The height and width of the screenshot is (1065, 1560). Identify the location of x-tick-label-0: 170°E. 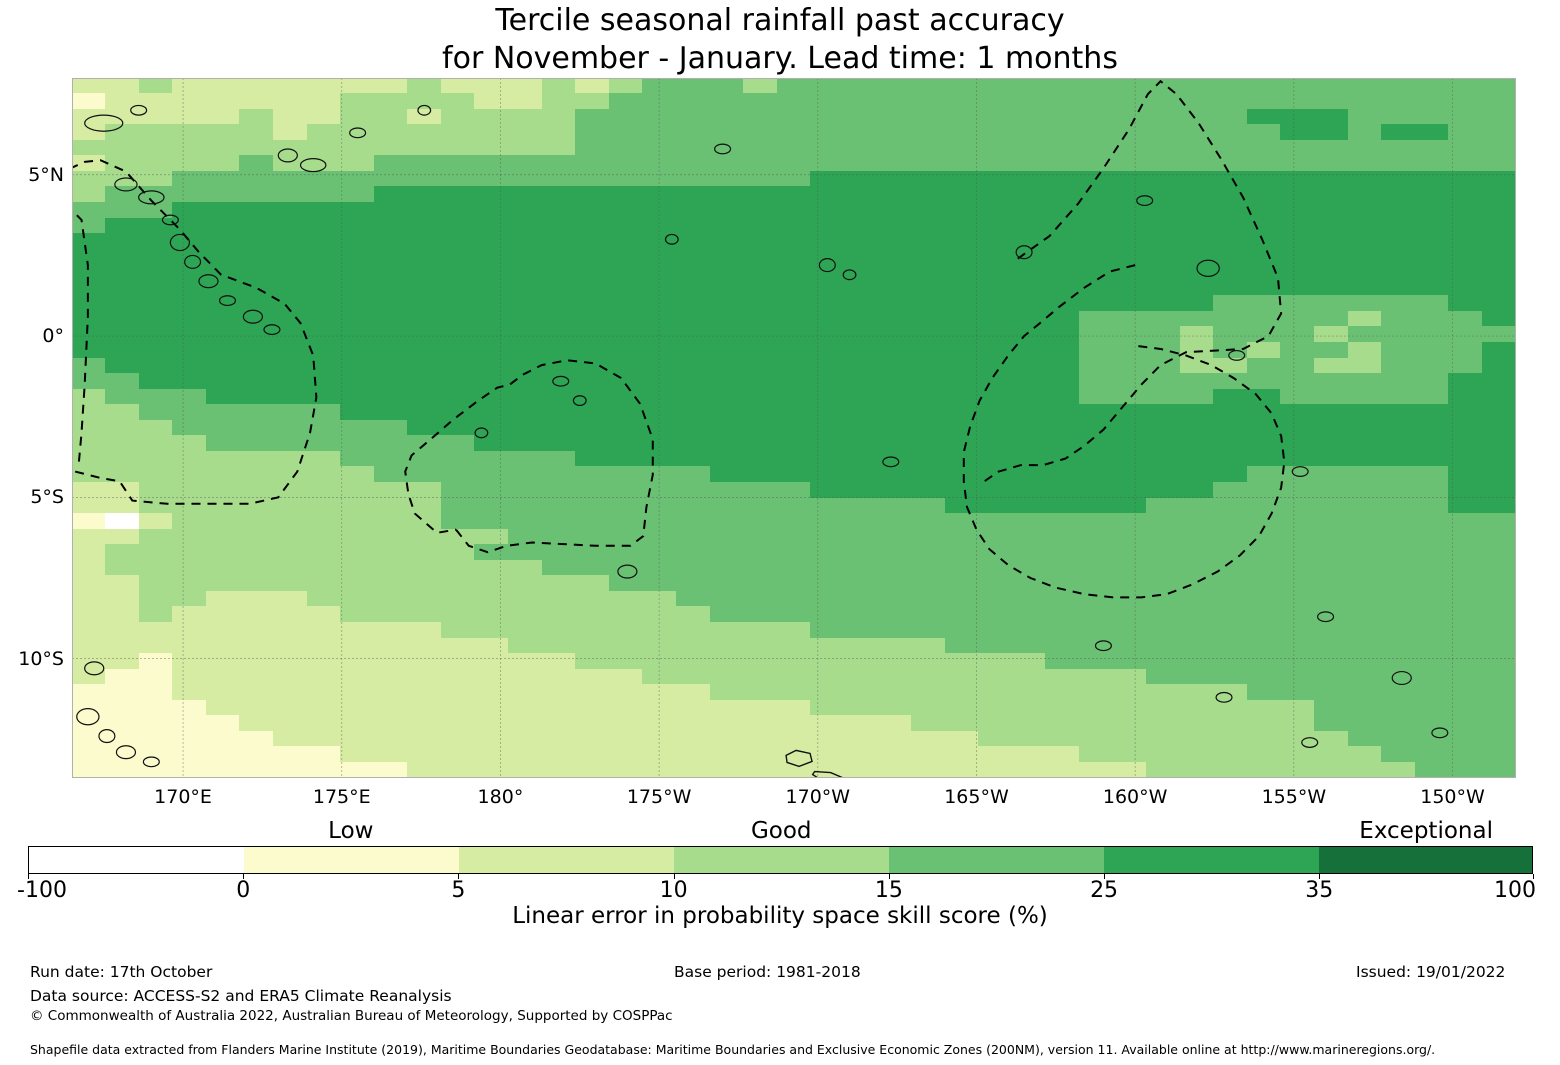
(183, 797).